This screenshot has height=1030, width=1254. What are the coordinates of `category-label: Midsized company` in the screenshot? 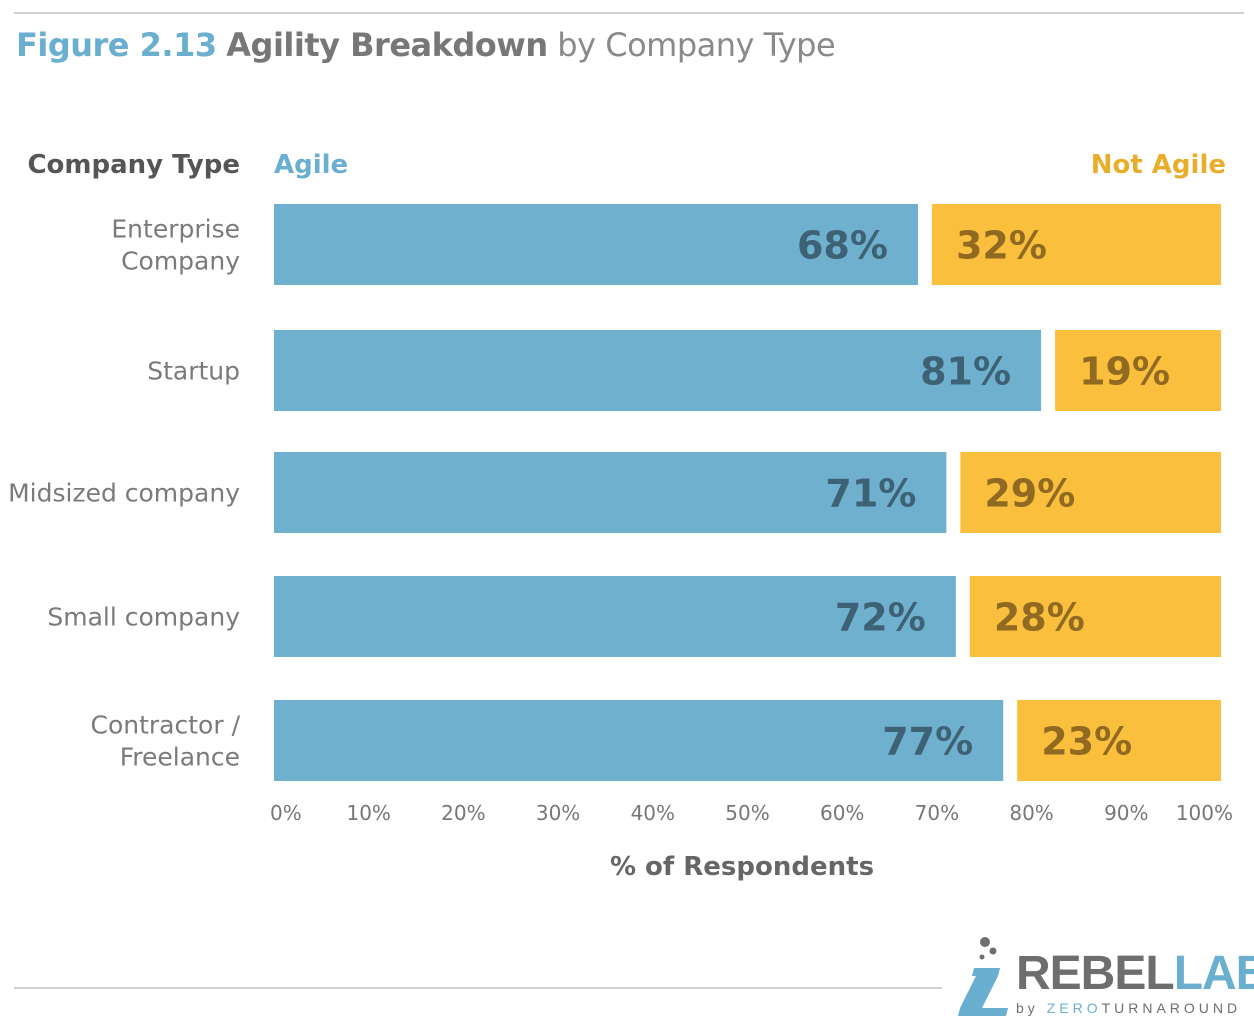 It's located at (124, 493).